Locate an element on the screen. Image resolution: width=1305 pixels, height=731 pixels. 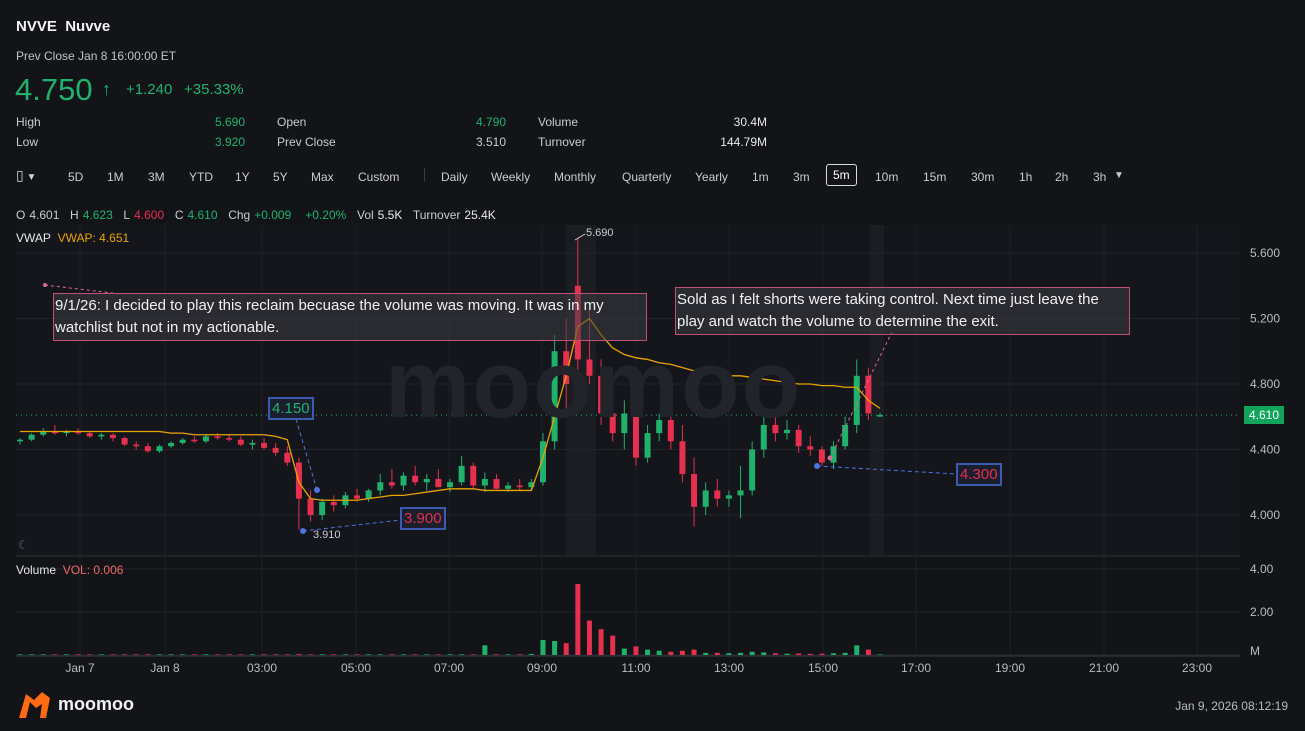
range-ytd: YTD is located at coordinates (201, 177).